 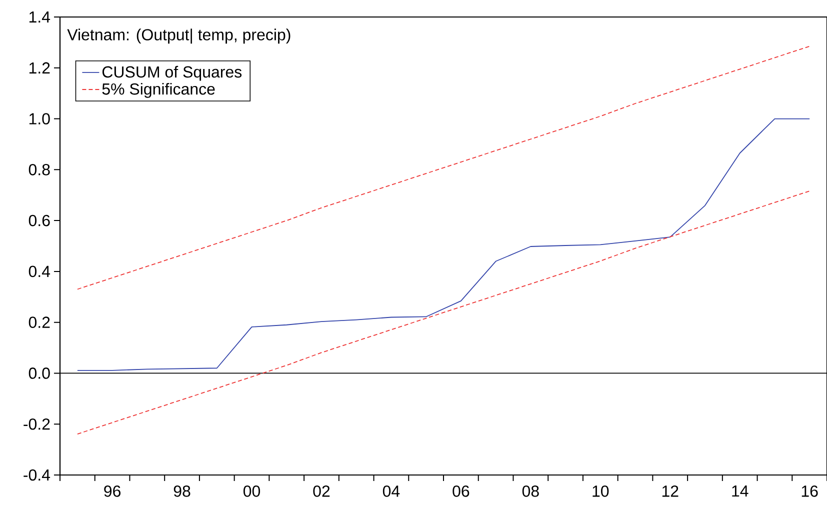 What do you see at coordinates (172, 73) in the screenshot?
I see `legend-label: CUSUM of Squares` at bounding box center [172, 73].